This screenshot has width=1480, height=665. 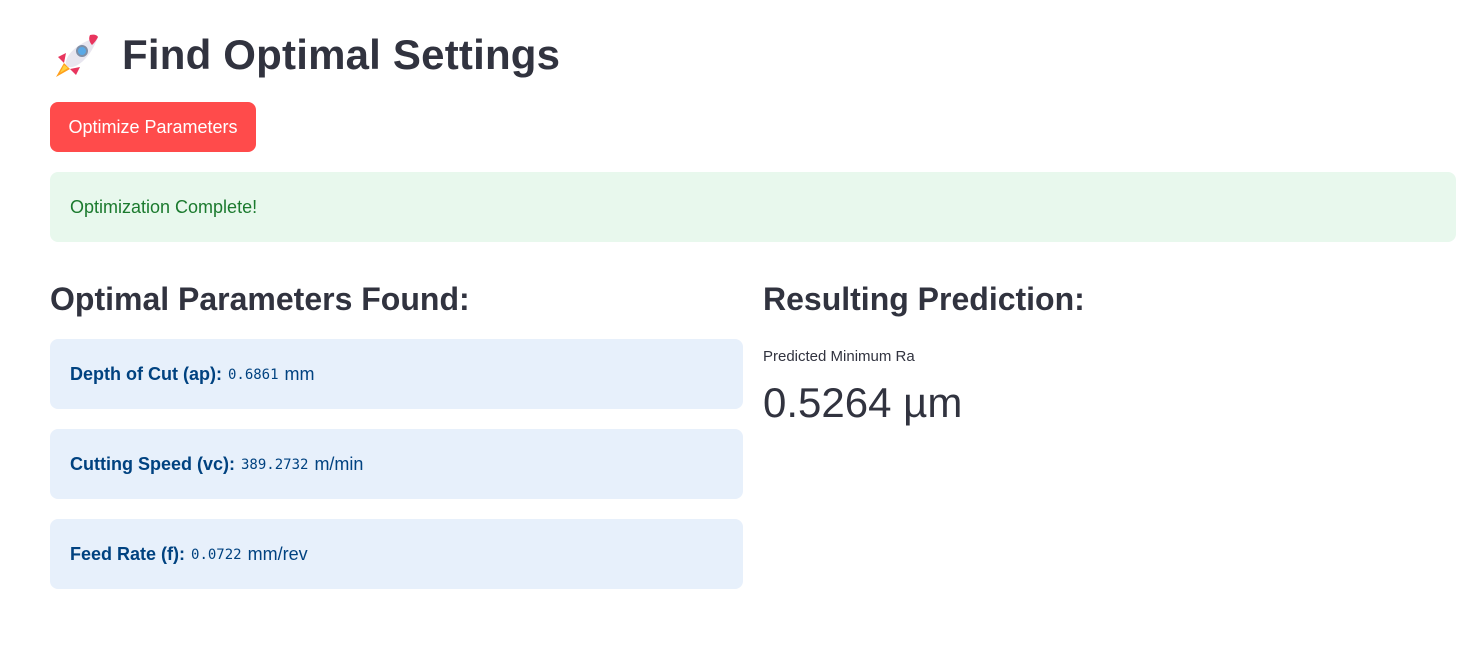 I want to click on parameter-feed-rate: Feed Rate (f): 0.0722 mm/rev, so click(x=396, y=554).